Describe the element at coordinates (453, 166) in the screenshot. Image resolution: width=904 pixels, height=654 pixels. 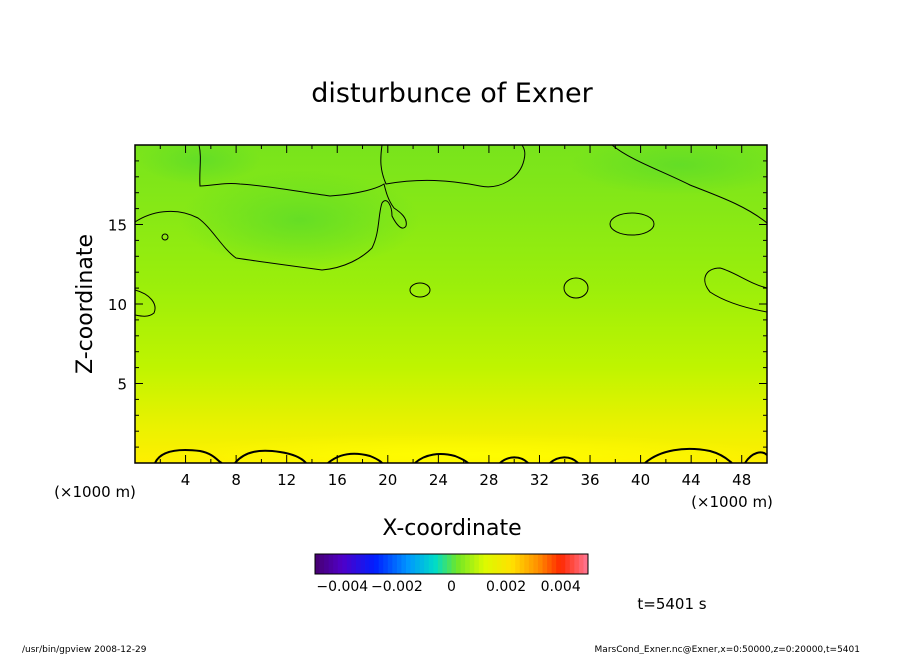
I see `contour-upper-mid` at that location.